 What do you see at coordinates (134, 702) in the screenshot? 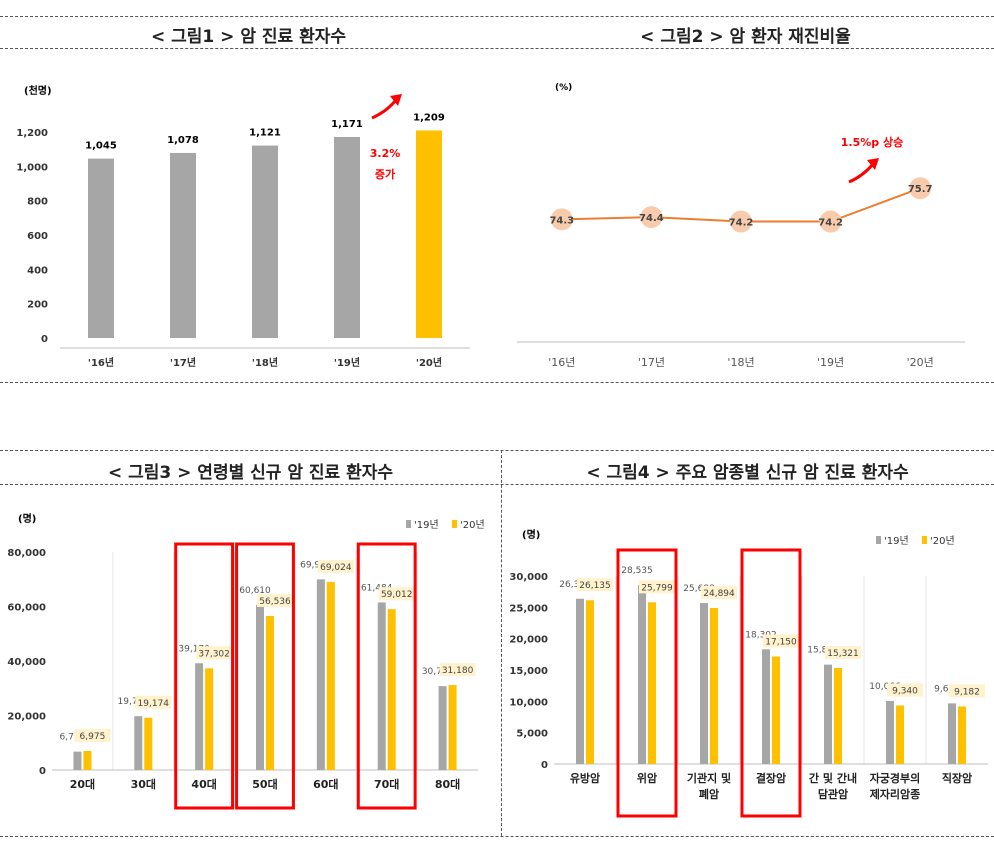
I see `bar-value-label-2019: 19,760` at bounding box center [134, 702].